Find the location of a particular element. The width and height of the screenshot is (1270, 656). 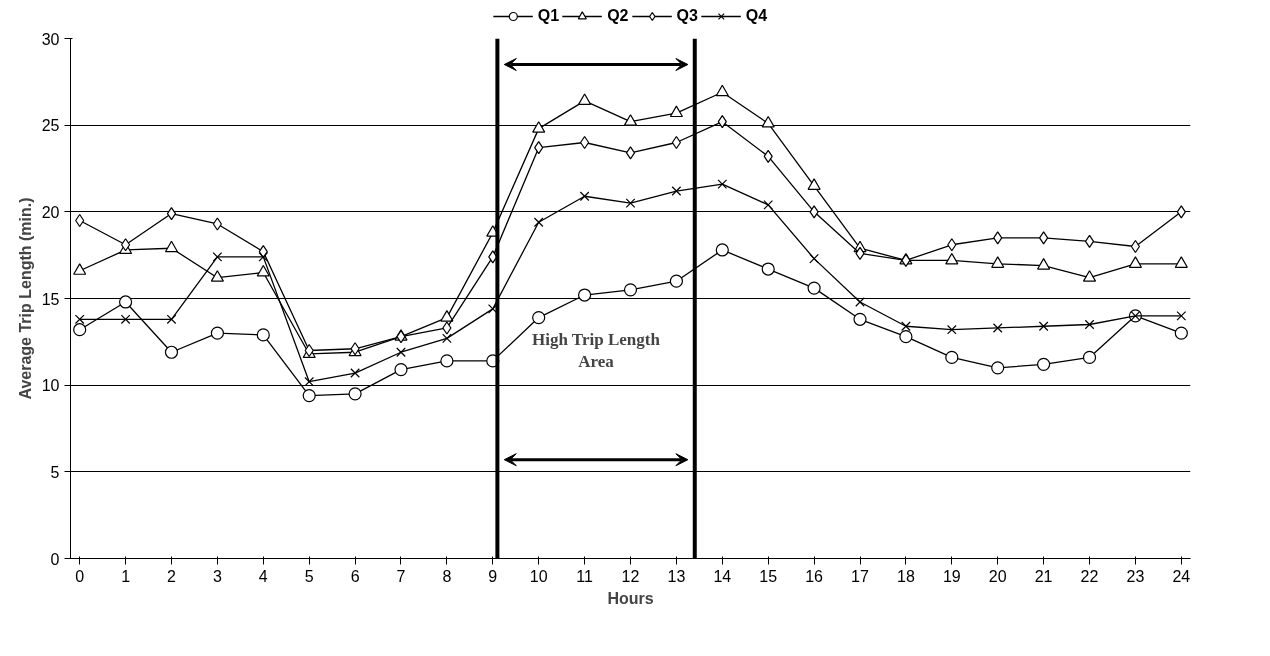

x-tick-label: 3 is located at coordinates (217, 576).